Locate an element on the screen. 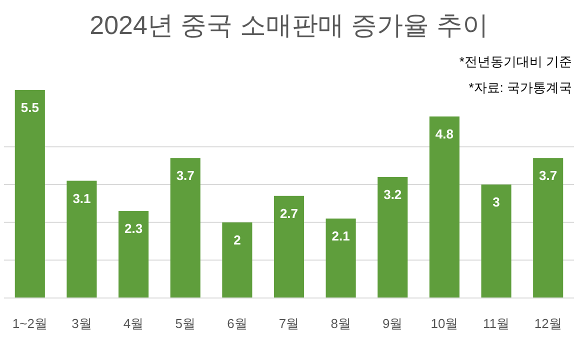  x-tick-label: 4월 is located at coordinates (133, 323).